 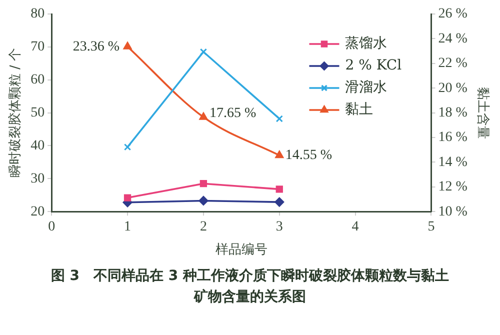 I want to click on x-tick-label: 3, so click(x=279, y=227).